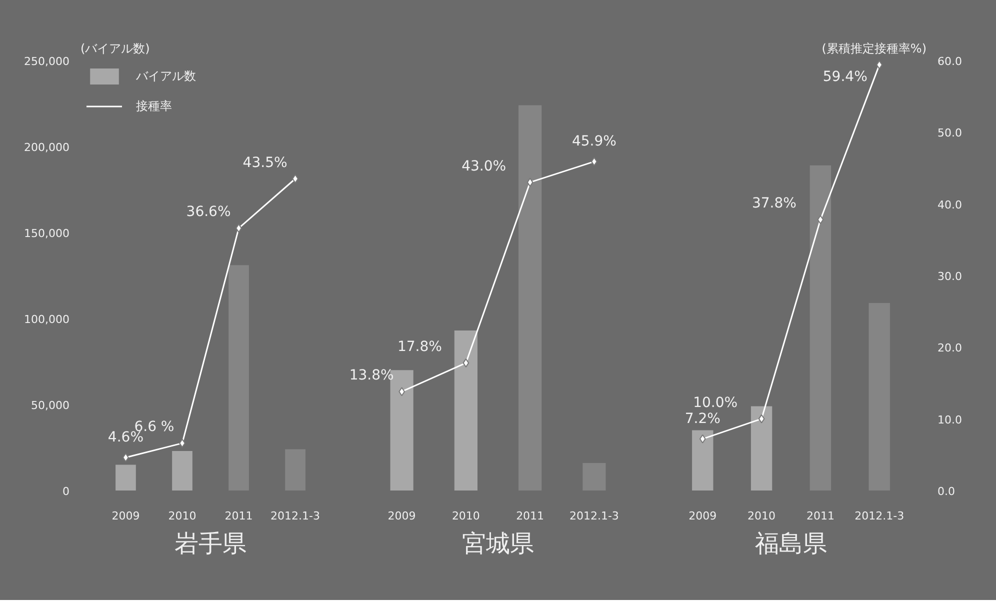 The image size is (996, 607). What do you see at coordinates (484, 166) in the screenshot?
I see `data-label: 43.0%` at bounding box center [484, 166].